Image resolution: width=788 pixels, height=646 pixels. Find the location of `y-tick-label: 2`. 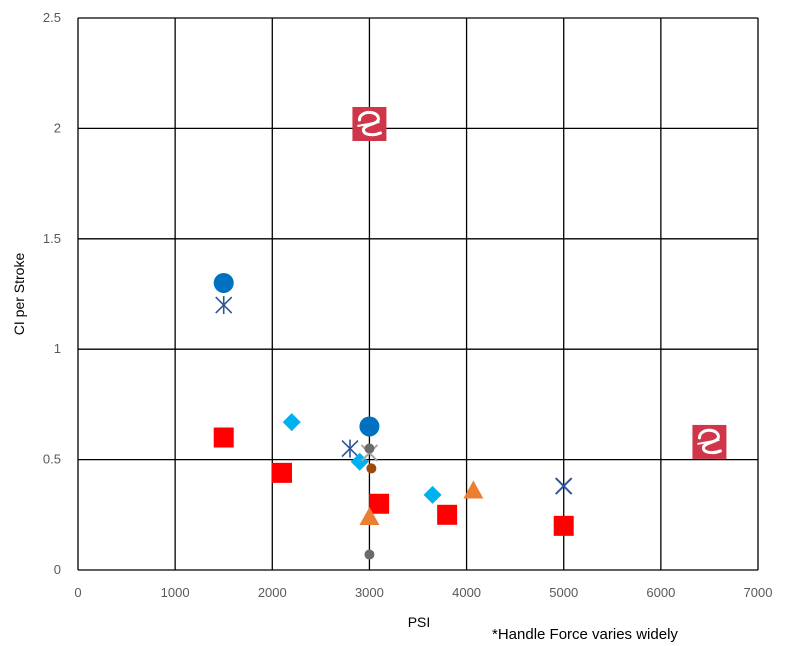

y-tick-label: 2 is located at coordinates (57, 127).